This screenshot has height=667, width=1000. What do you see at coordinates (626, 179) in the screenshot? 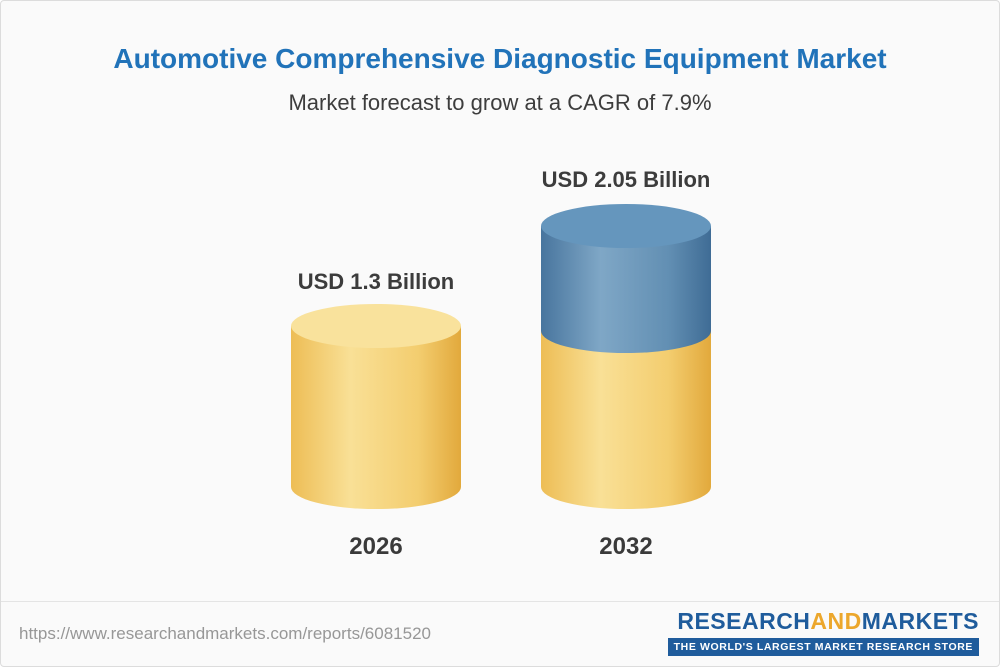
I see `bar-value-label-2032: USD 2.05 Billion` at bounding box center [626, 179].